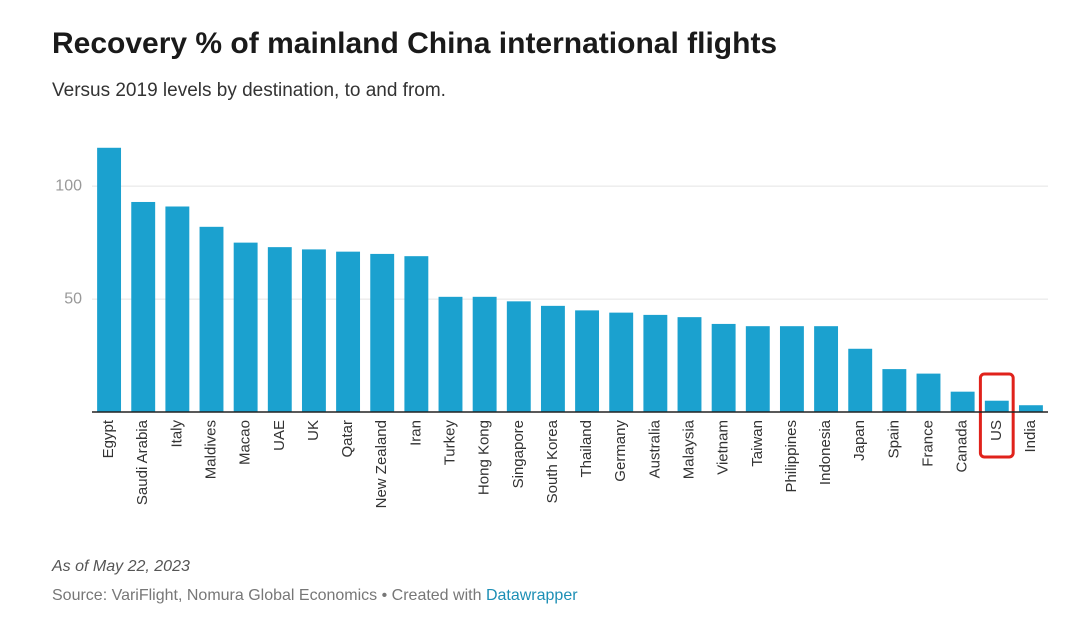  Describe the element at coordinates (484, 457) in the screenshot. I see `x-tick-label: Hong Kong` at that location.